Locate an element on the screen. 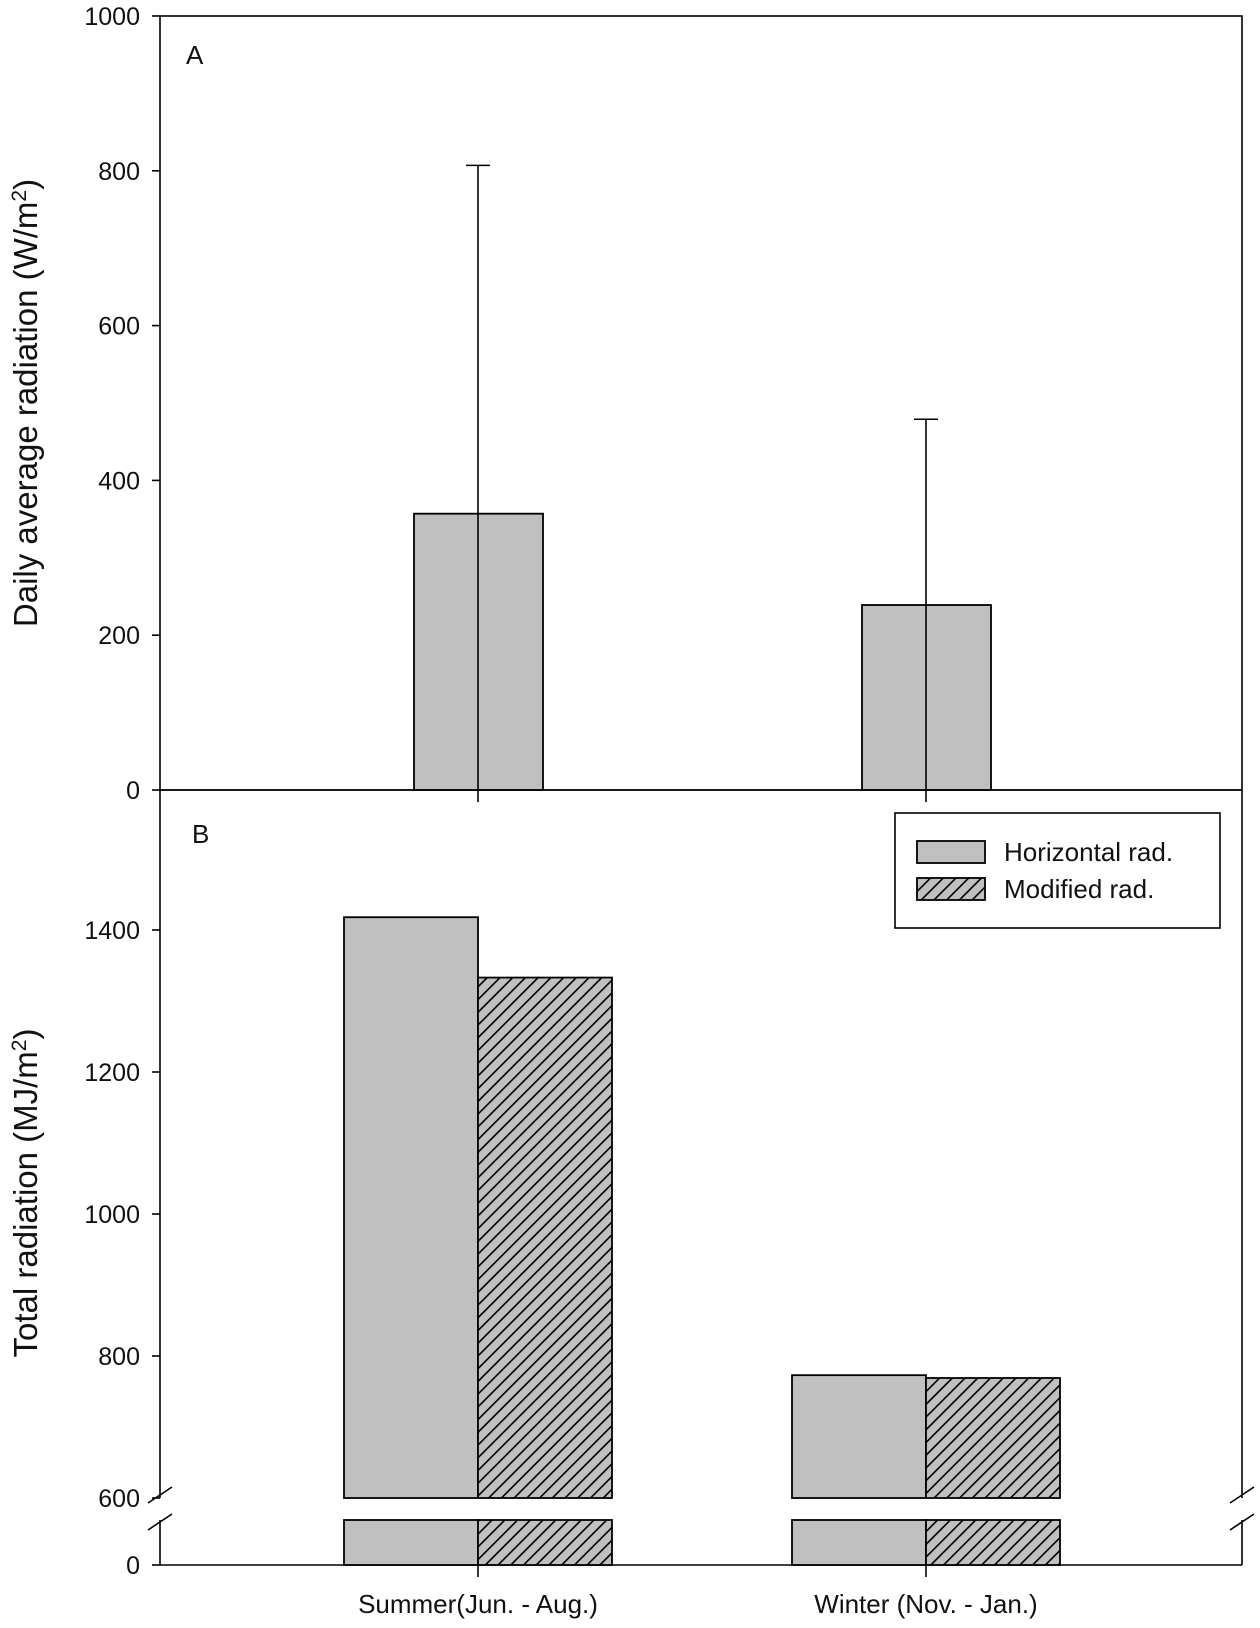  panel-a-tag: A is located at coordinates (195, 55).